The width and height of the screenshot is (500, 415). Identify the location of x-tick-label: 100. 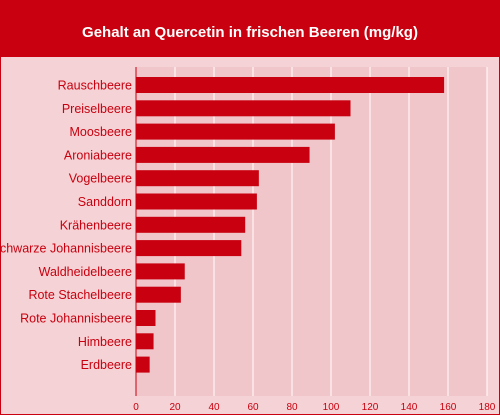
(331, 407).